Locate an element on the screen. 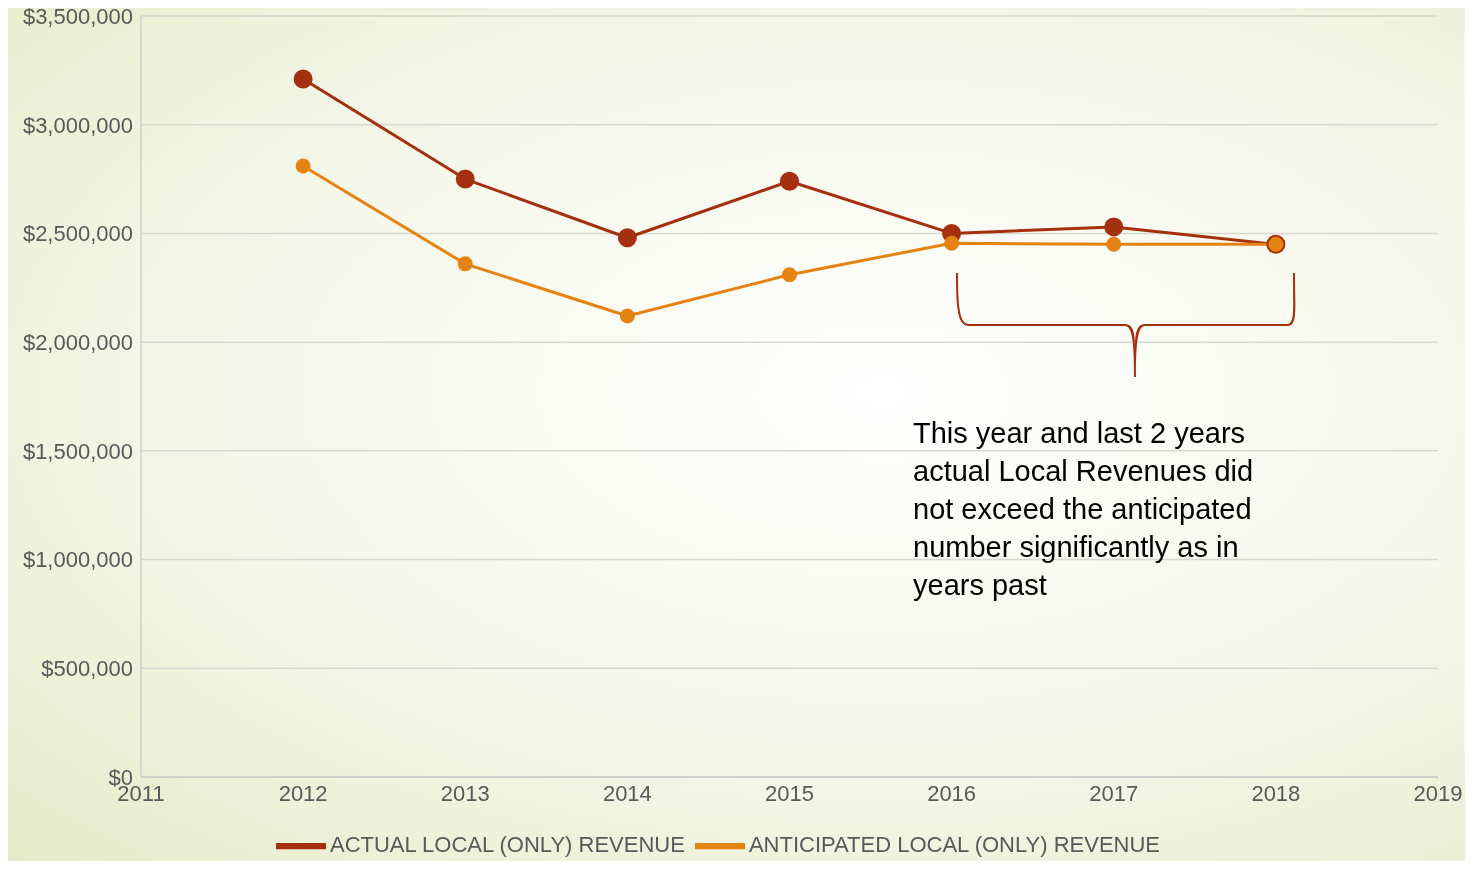 This screenshot has height=869, width=1473. legend-label: ACTUAL LOCAL (ONLY) REVENUE is located at coordinates (507, 844).